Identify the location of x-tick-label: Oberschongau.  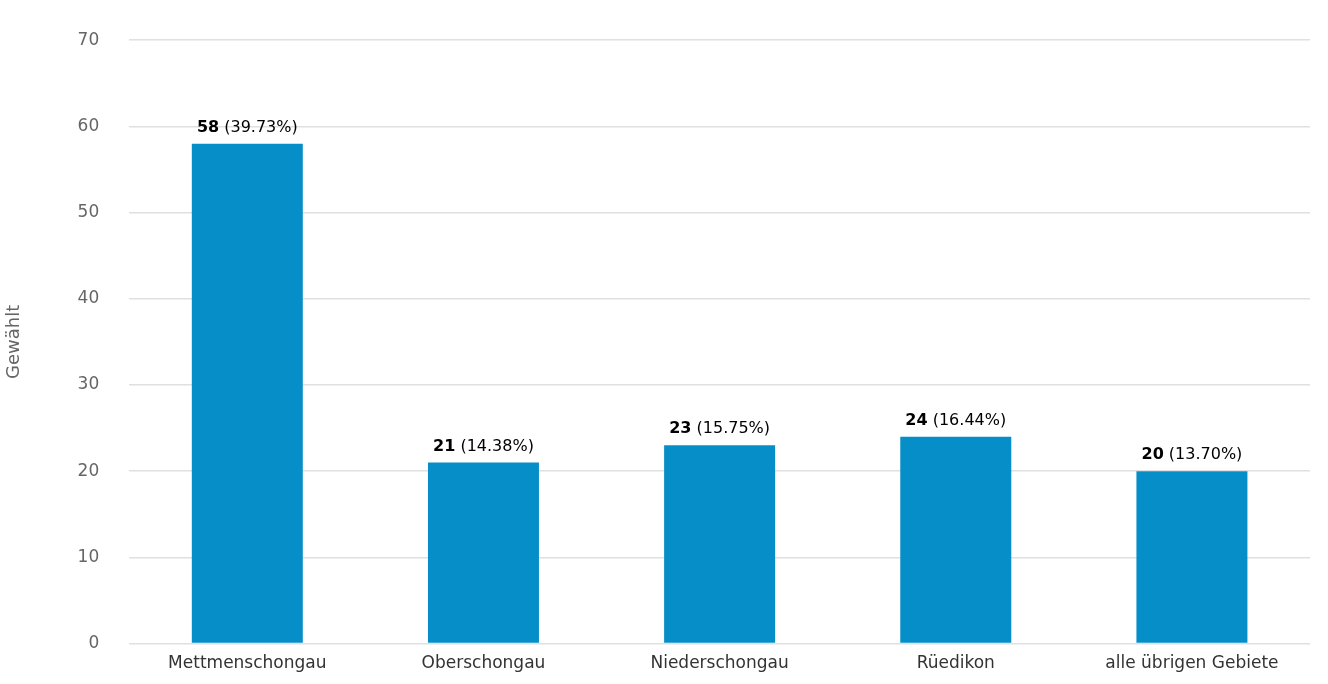
(483, 662).